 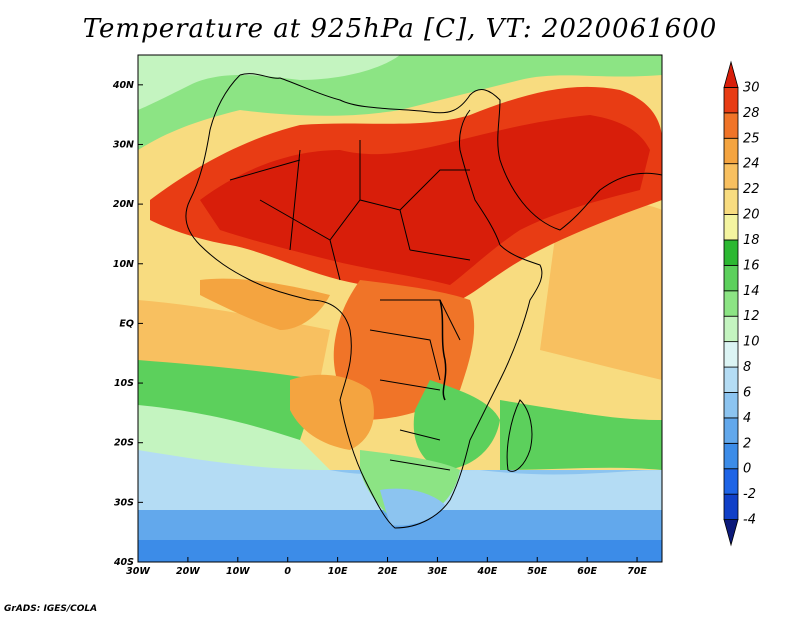 What do you see at coordinates (751, 240) in the screenshot?
I see `colorbar-label: 18` at bounding box center [751, 240].